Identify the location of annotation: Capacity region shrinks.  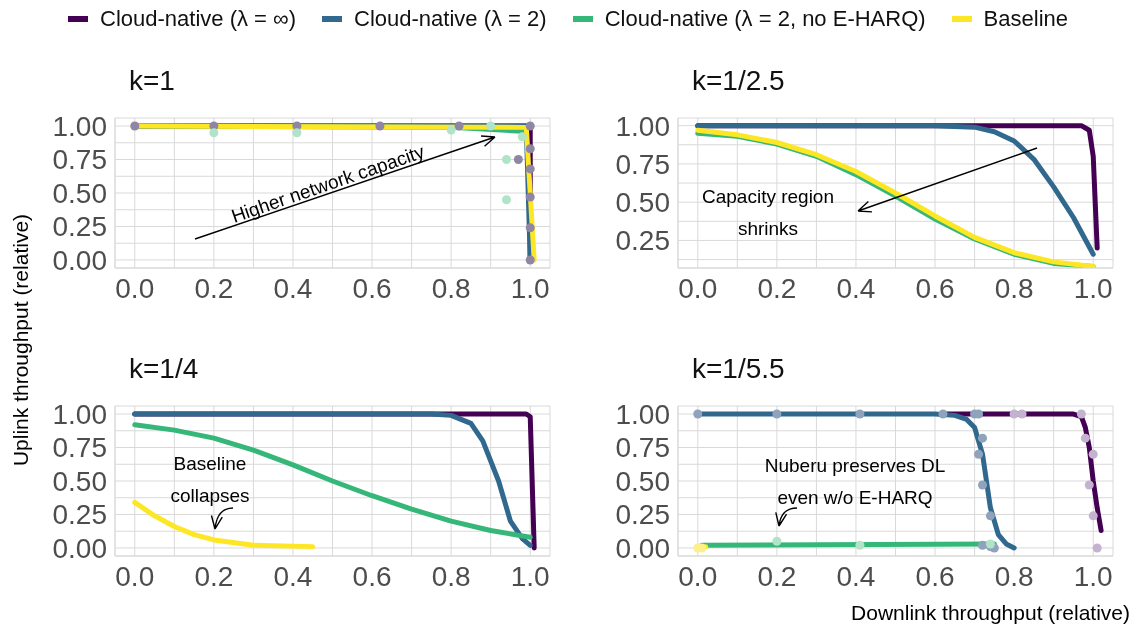
(768, 212).